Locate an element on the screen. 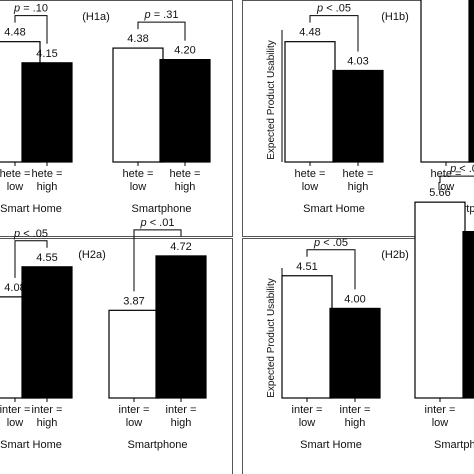 This screenshot has width=474, height=474. bar-value-label: 3.87 is located at coordinates (133, 301).